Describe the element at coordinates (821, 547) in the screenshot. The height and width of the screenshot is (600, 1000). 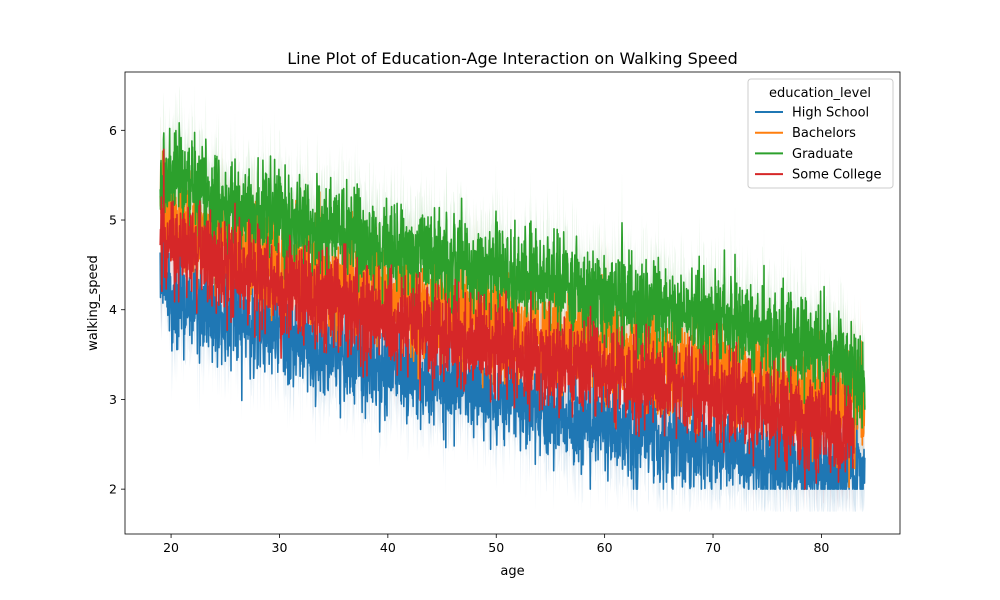
I see `x-tick-label: 80` at that location.